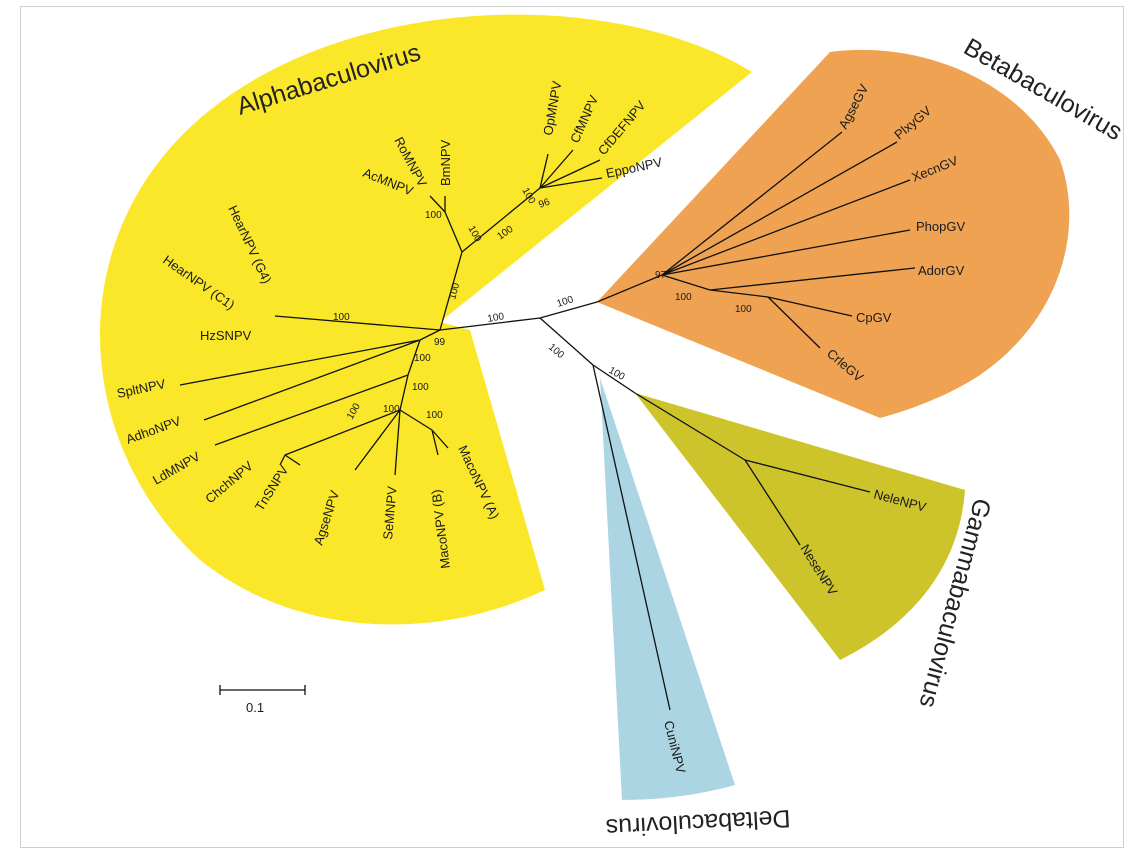 Image resolution: width=1126 pixels, height=852 pixels. What do you see at coordinates (941, 270) in the screenshot?
I see `taxon-label: AdorGV` at bounding box center [941, 270].